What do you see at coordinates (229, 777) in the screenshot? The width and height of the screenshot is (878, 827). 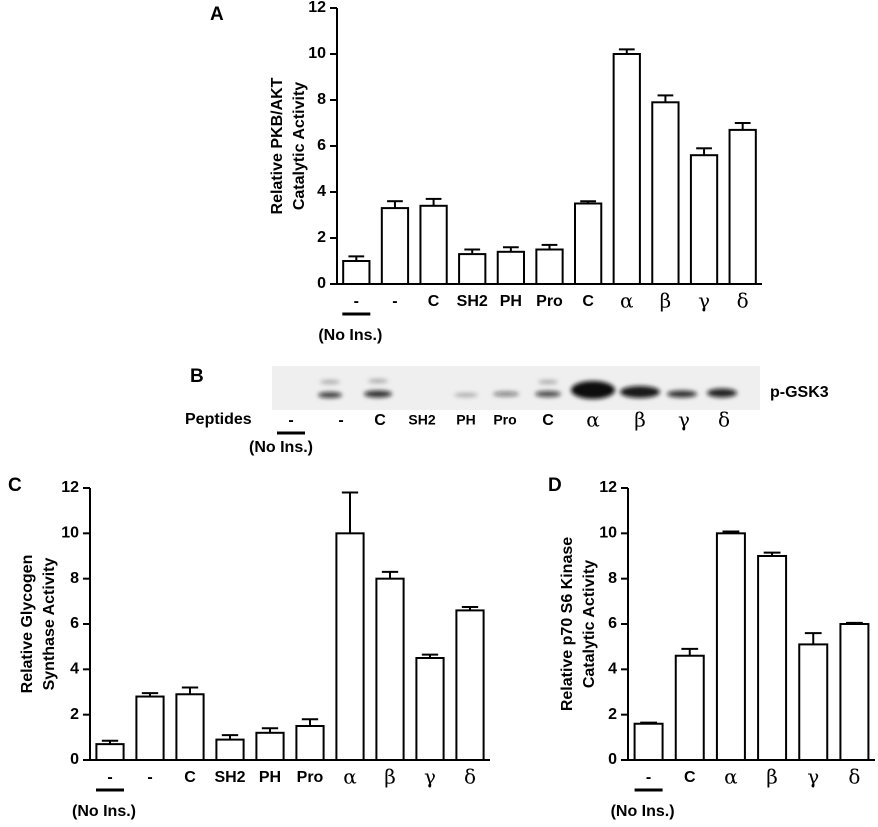 I see `x-tick-label: SH2` at bounding box center [229, 777].